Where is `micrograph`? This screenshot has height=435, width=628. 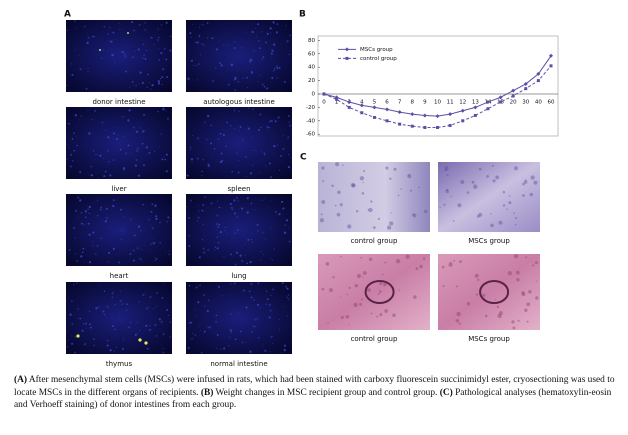 micrograph is located at coordinates (119, 56).